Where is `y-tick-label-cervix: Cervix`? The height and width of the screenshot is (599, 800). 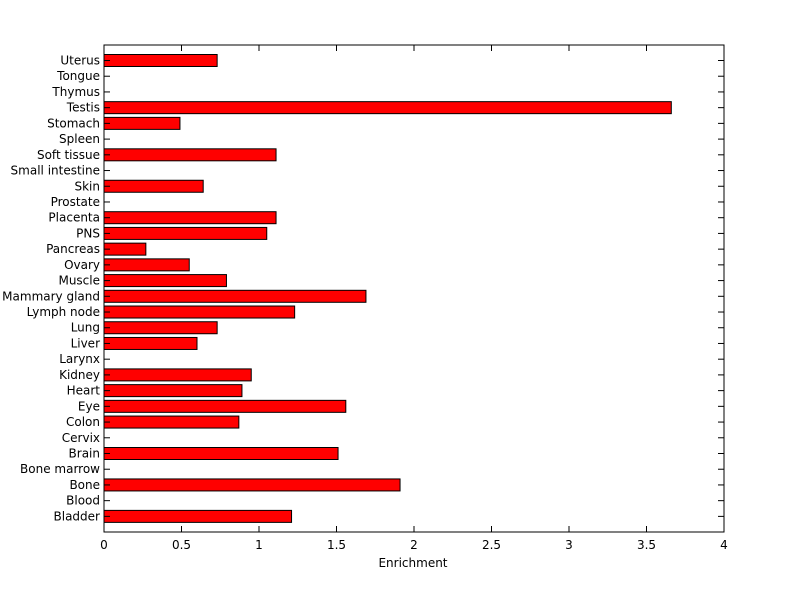 y-tick-label-cervix: Cervix is located at coordinates (81, 438).